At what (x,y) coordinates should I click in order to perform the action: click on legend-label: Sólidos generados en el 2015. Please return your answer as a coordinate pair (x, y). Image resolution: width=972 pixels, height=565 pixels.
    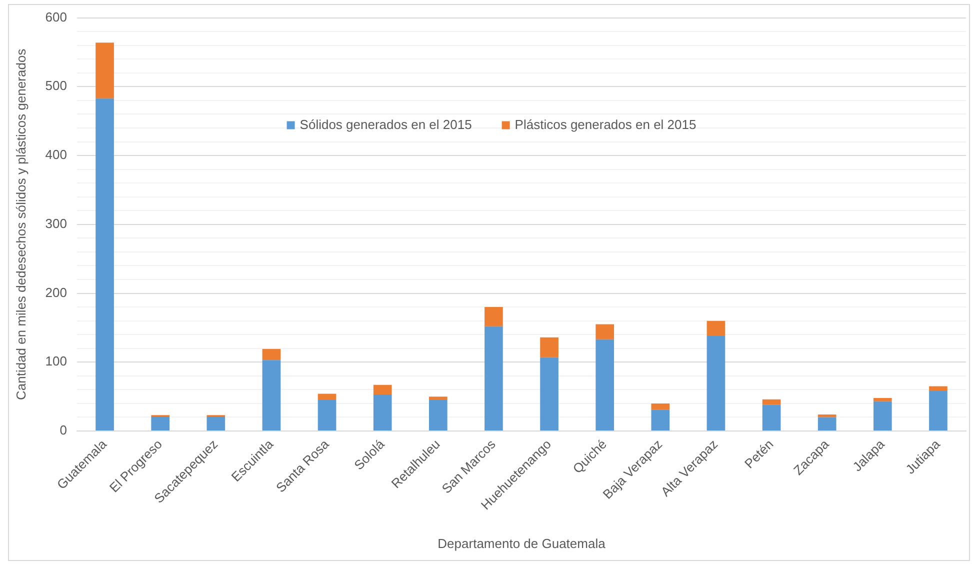
    Looking at the image, I should click on (386, 124).